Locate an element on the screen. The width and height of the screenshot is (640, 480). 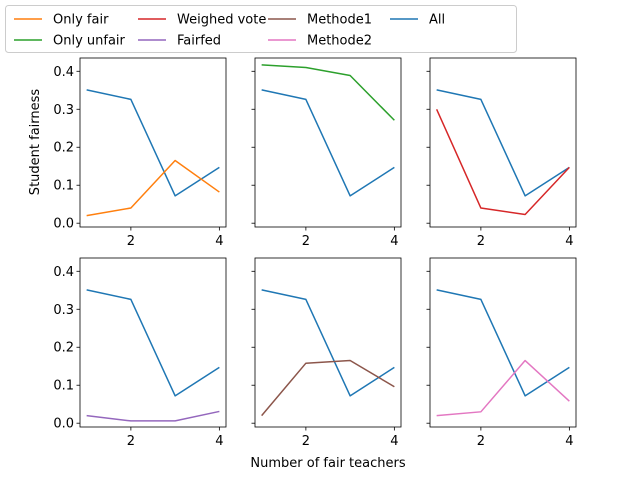
legend-item-weighed-vote: Weighed vote is located at coordinates (202, 20).